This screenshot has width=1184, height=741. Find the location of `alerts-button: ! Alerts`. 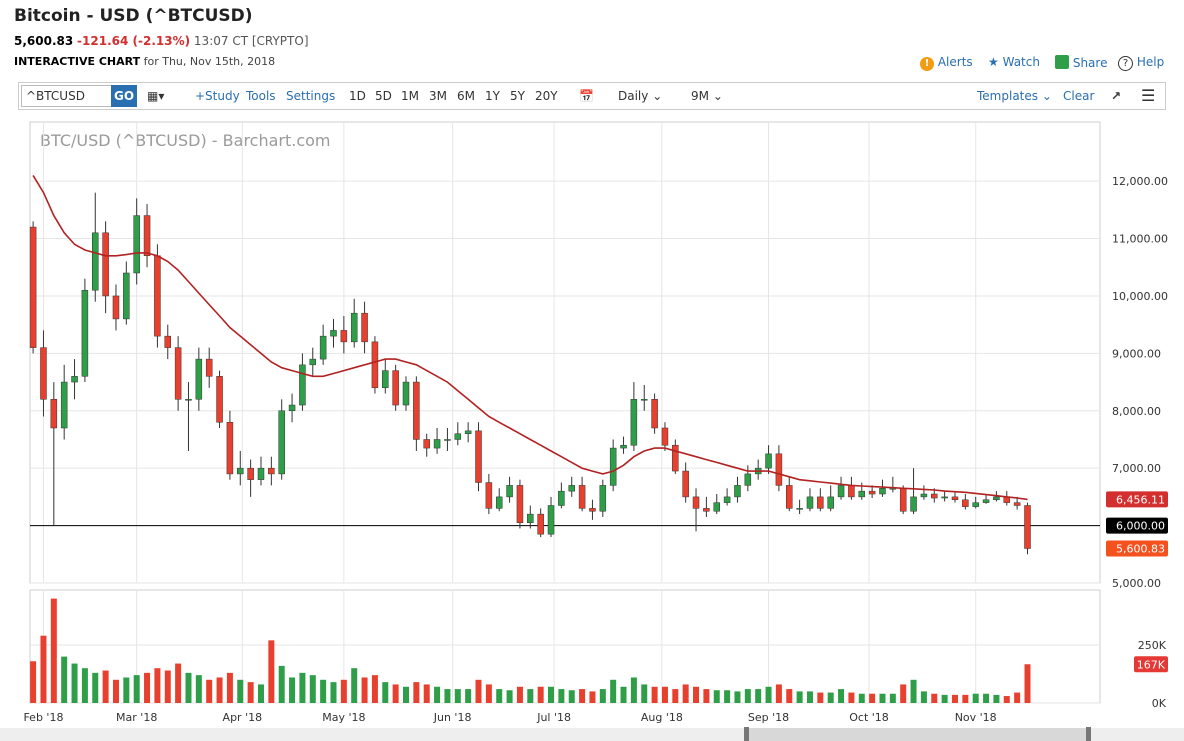

alerts-button: ! Alerts is located at coordinates (946, 63).